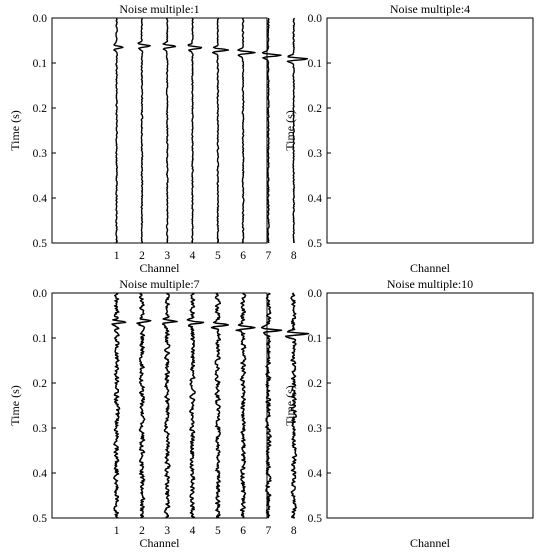 The height and width of the screenshot is (554, 550). What do you see at coordinates (159, 284) in the screenshot?
I see `chart-title: Noise multiple:7` at bounding box center [159, 284].